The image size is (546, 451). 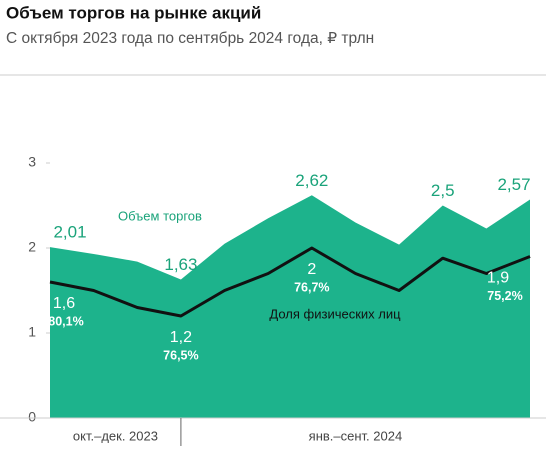 What do you see at coordinates (356, 435) in the screenshot?
I see `x-group-label: янв.–сент. 2024` at bounding box center [356, 435].